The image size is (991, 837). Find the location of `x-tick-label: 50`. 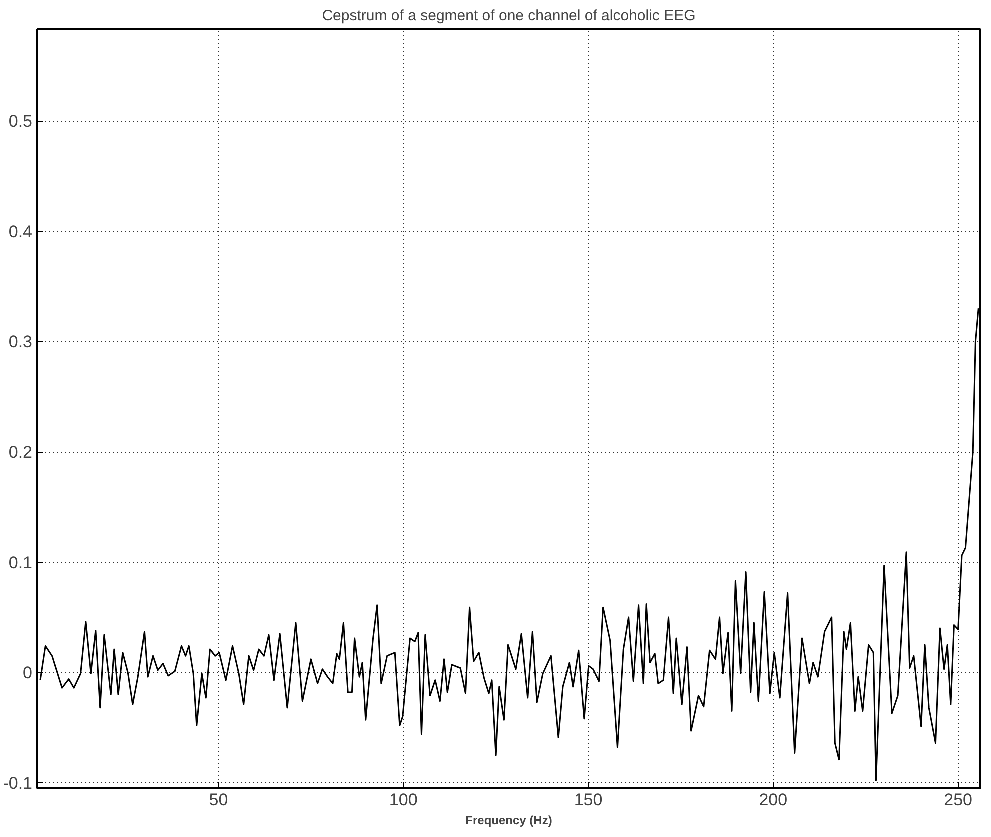

x-tick-label: 50 is located at coordinates (218, 800).